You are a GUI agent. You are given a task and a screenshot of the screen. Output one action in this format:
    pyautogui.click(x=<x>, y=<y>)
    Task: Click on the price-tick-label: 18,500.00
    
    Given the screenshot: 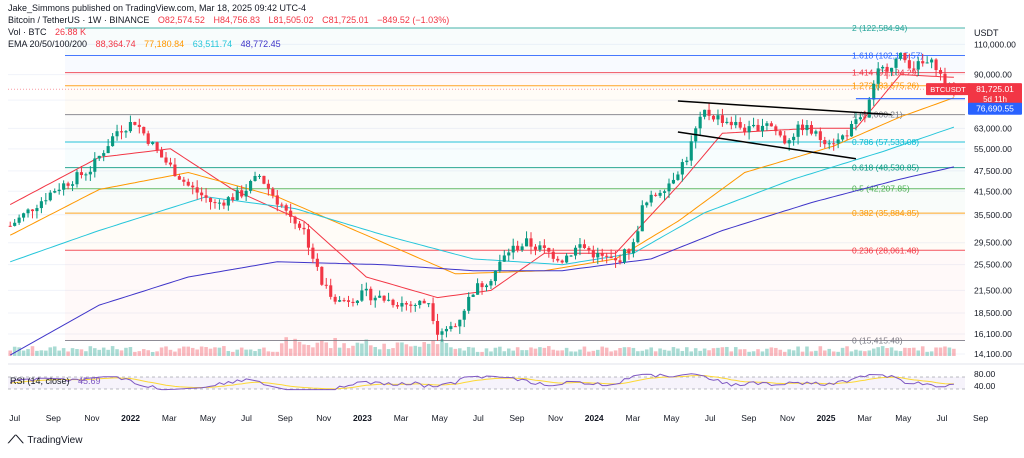 What is the action you would take?
    pyautogui.click(x=993, y=313)
    